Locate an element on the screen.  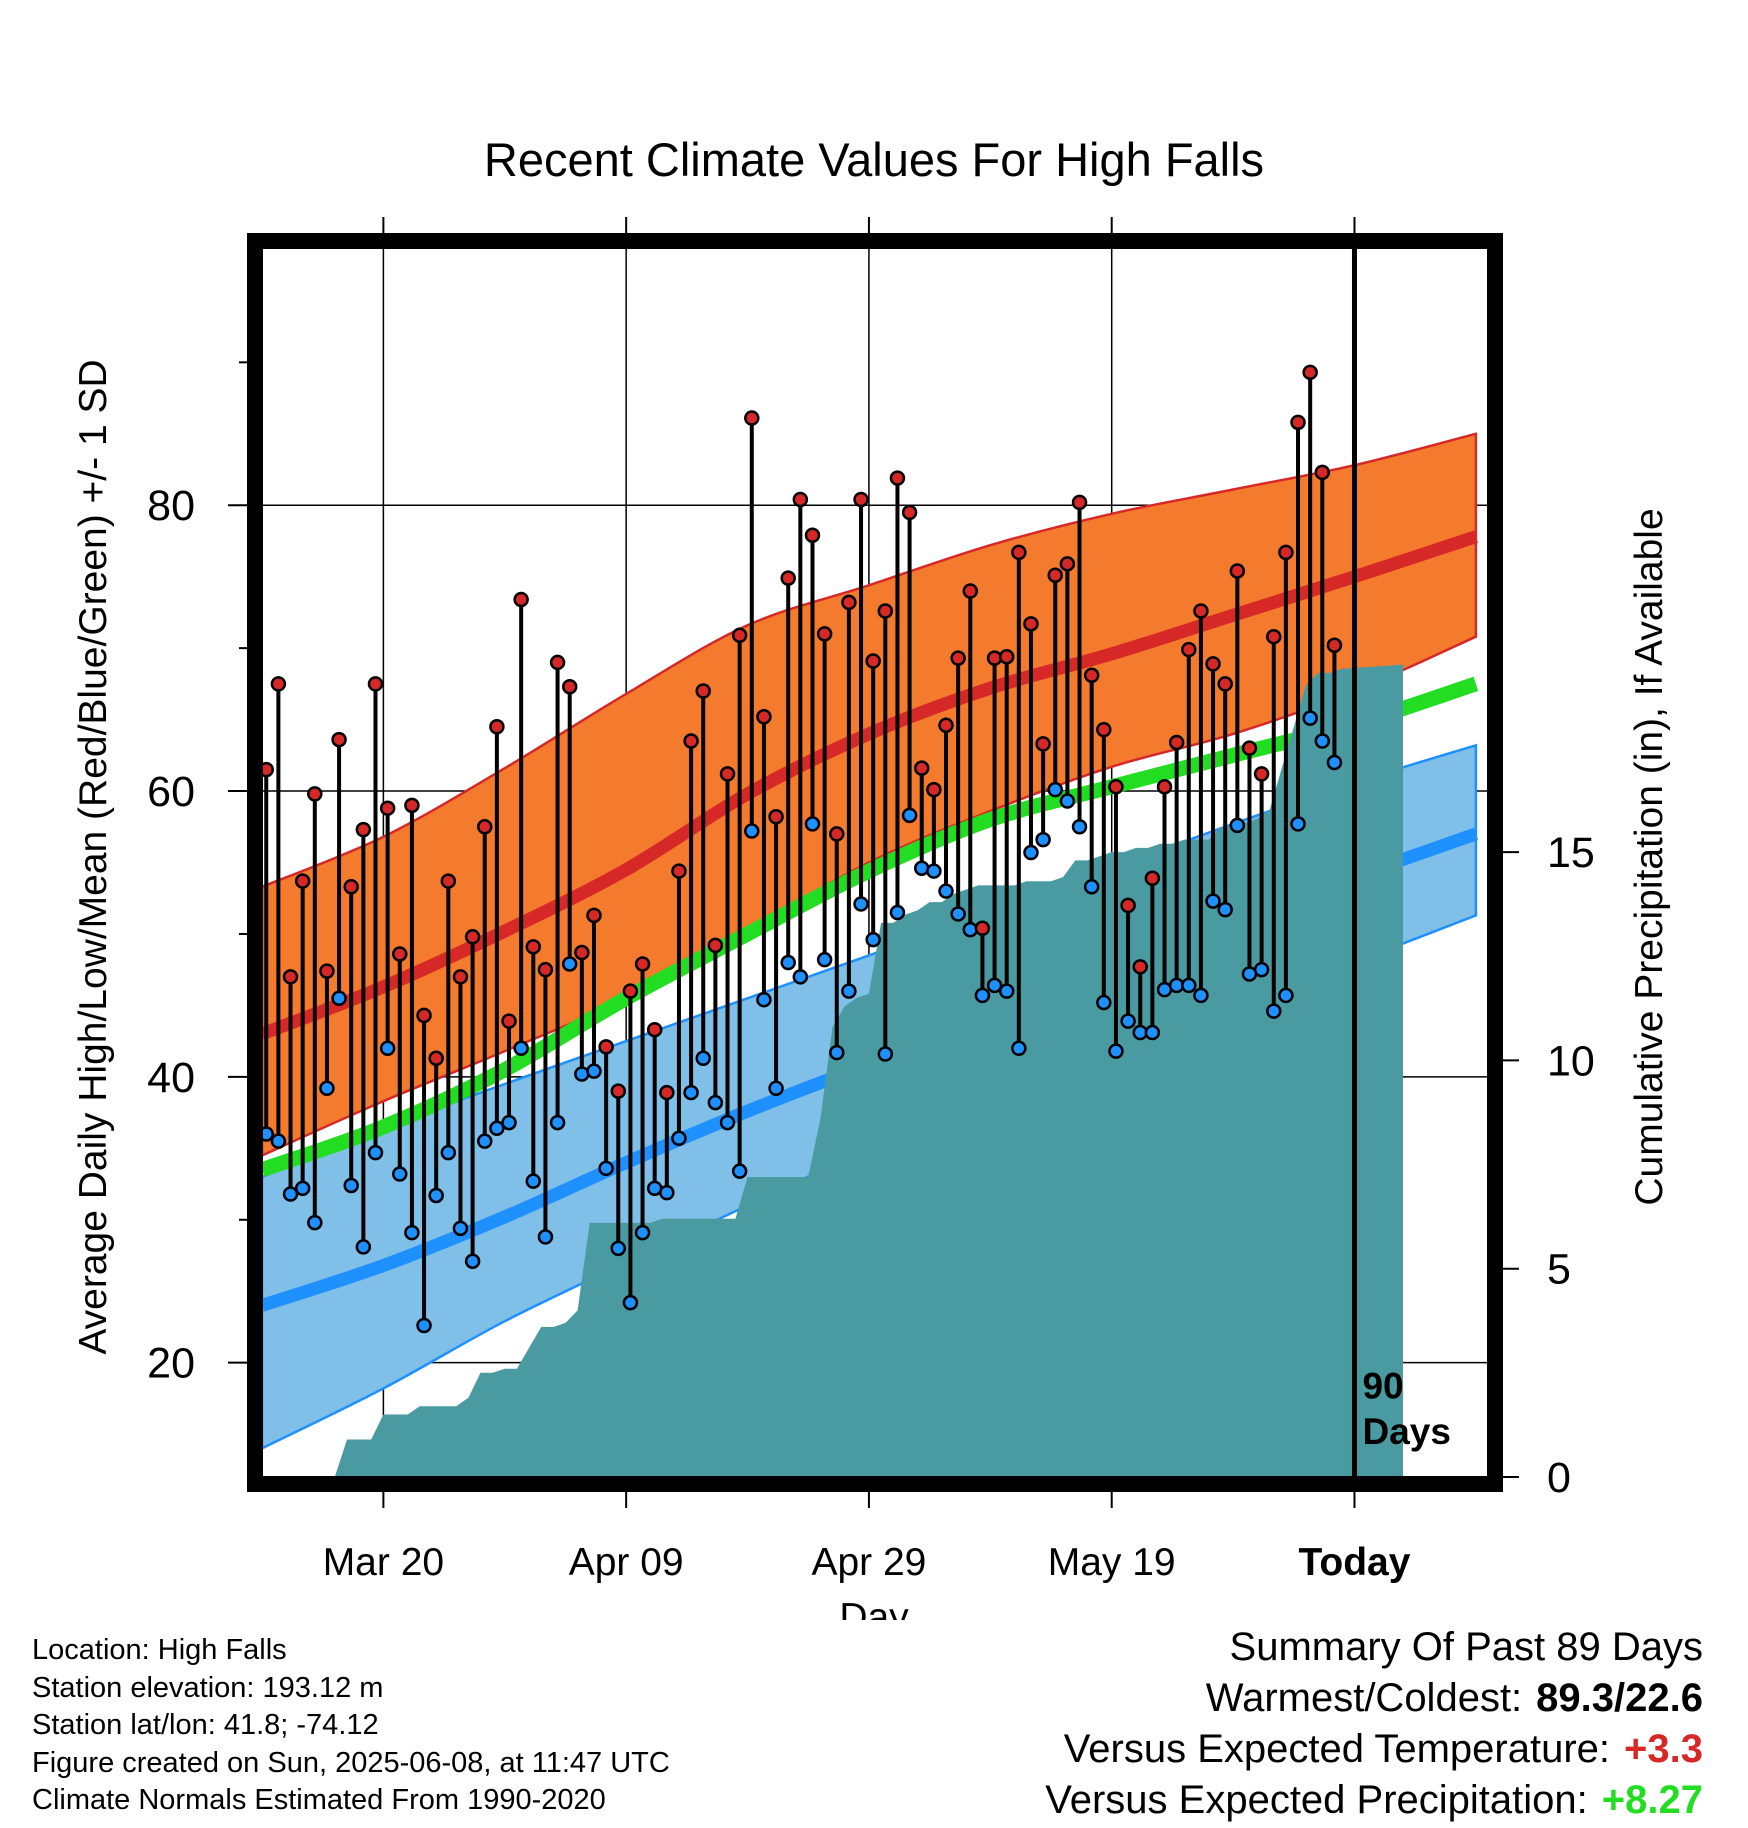
y2-tick-label: 0 is located at coordinates (1559, 1478).